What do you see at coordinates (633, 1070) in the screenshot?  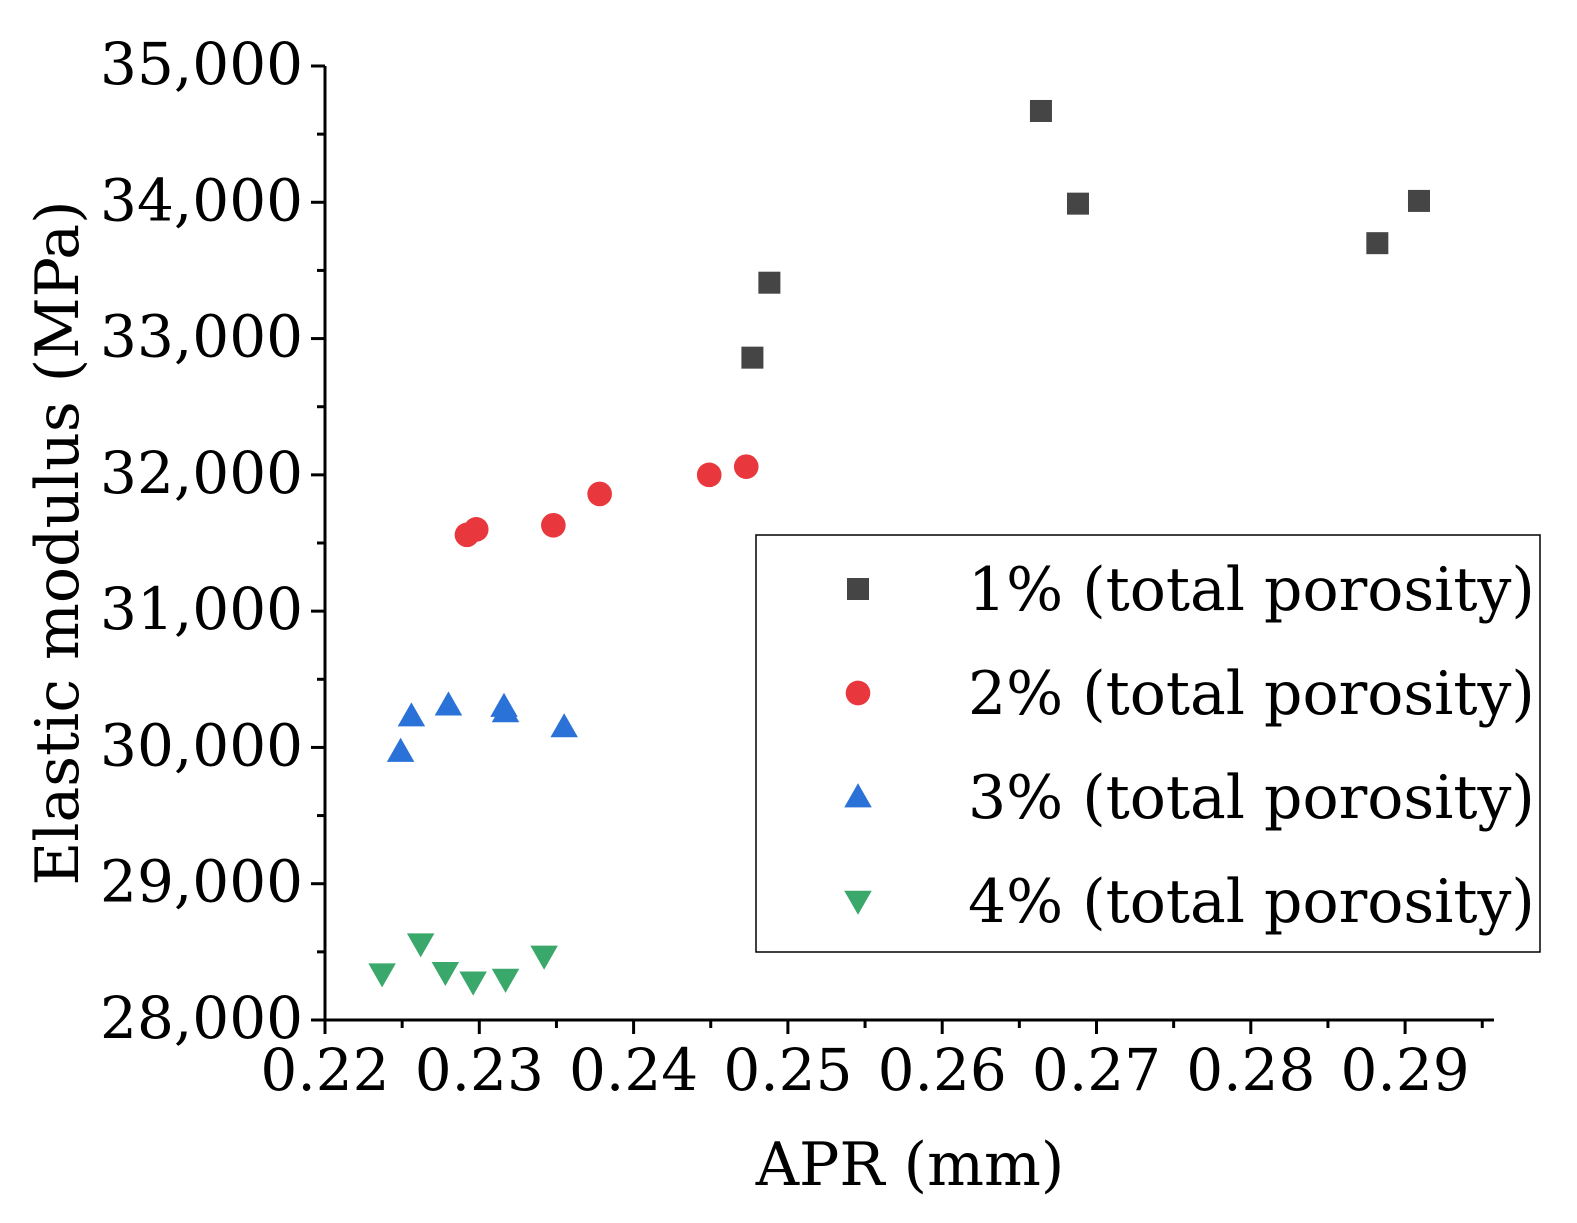 I see `x-tick-label: 0.24` at bounding box center [633, 1070].